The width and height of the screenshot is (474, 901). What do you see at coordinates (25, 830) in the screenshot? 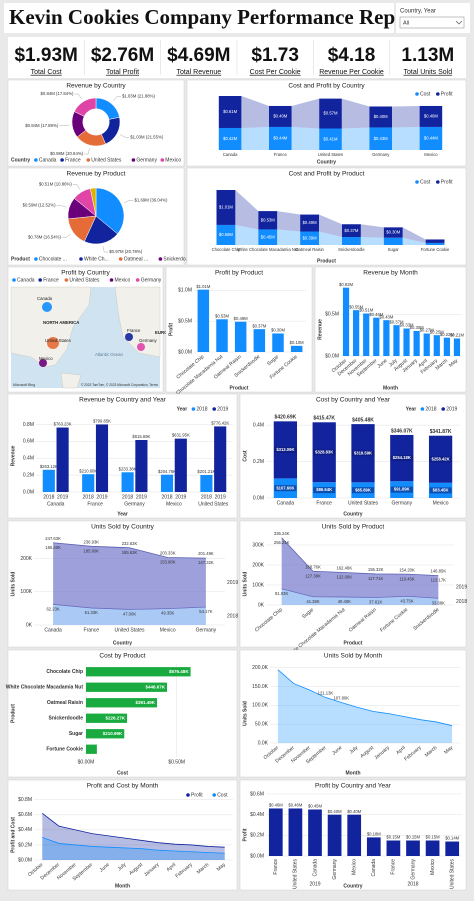
I see `y-tick-label: $0.4M` at bounding box center [25, 830].